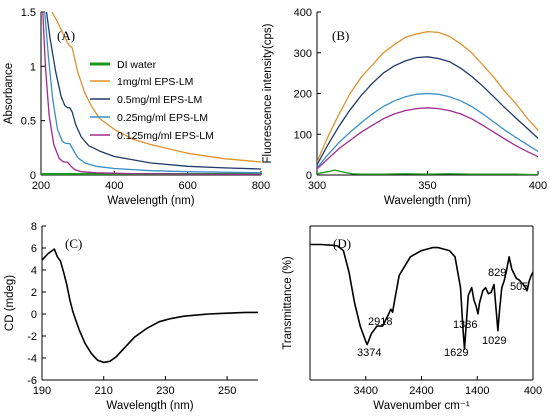  What do you see at coordinates (32, 381) in the screenshot?
I see `y-tick-label: -6` at bounding box center [32, 381].